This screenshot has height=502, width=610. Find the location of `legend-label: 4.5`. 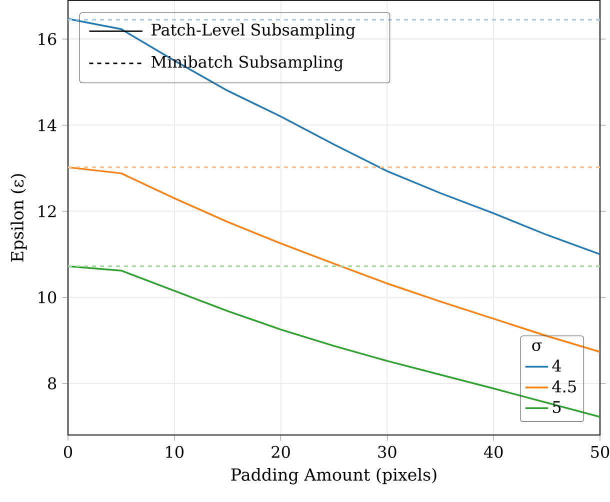

legend-label: 4.5 is located at coordinates (564, 386).